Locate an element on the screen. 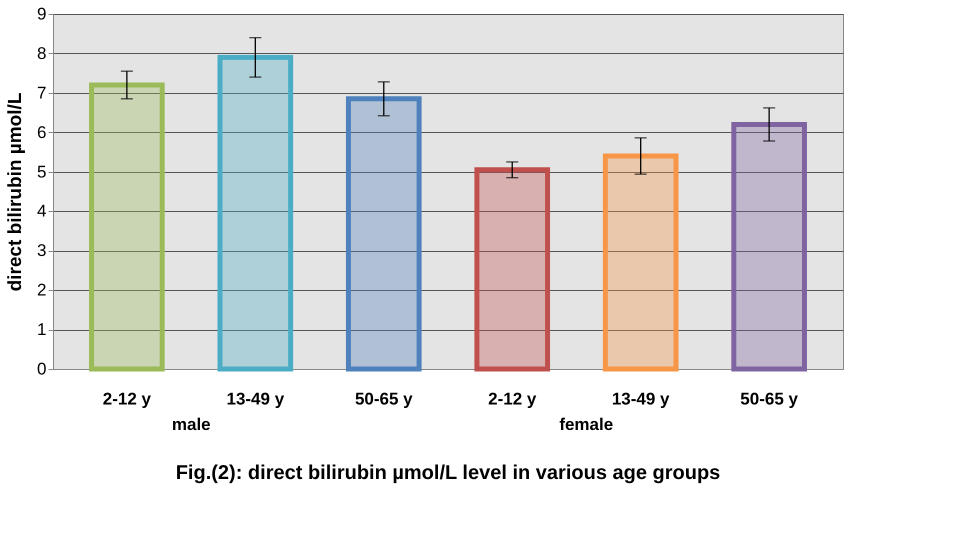  y-tick-label: 6 is located at coordinates (41, 132).